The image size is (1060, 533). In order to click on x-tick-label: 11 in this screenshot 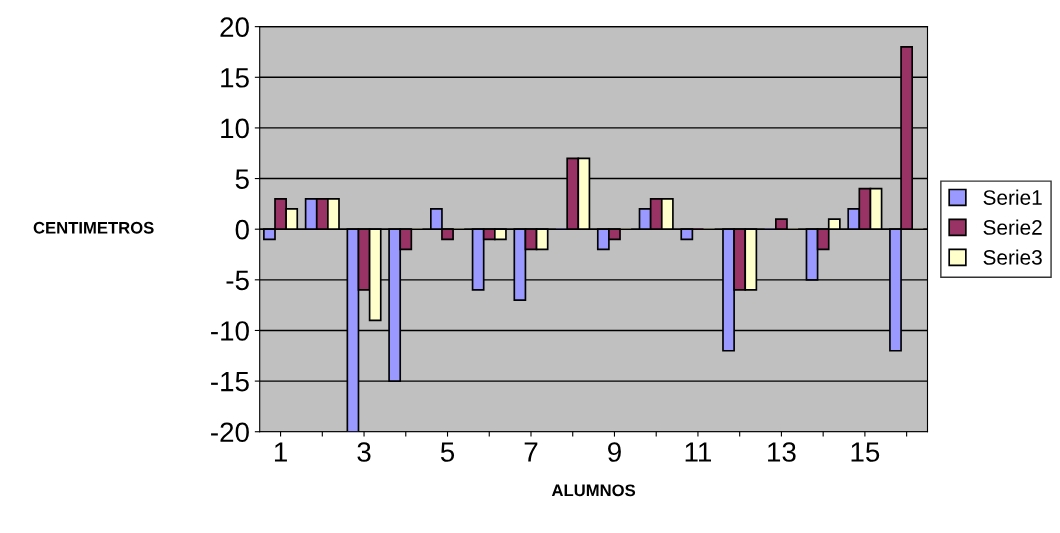, I will do `click(698, 452)`.